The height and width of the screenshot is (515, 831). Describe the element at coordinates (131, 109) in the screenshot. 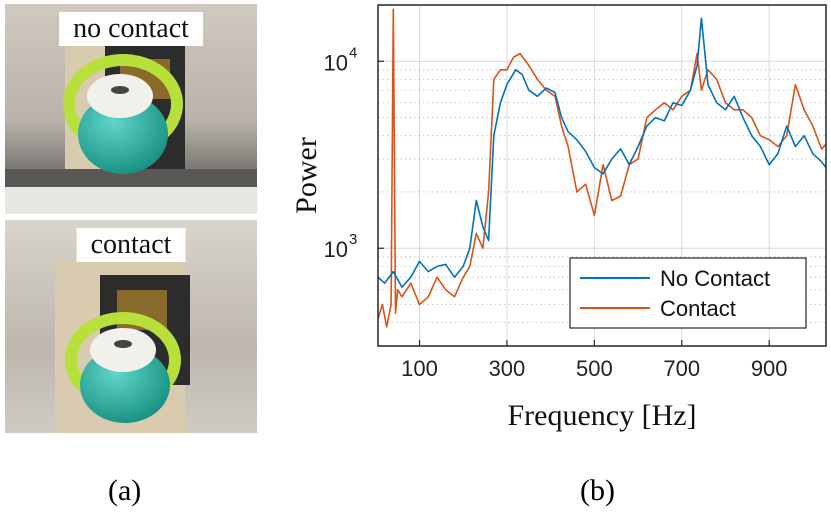

I see `photo-no-contact: no contact` at that location.